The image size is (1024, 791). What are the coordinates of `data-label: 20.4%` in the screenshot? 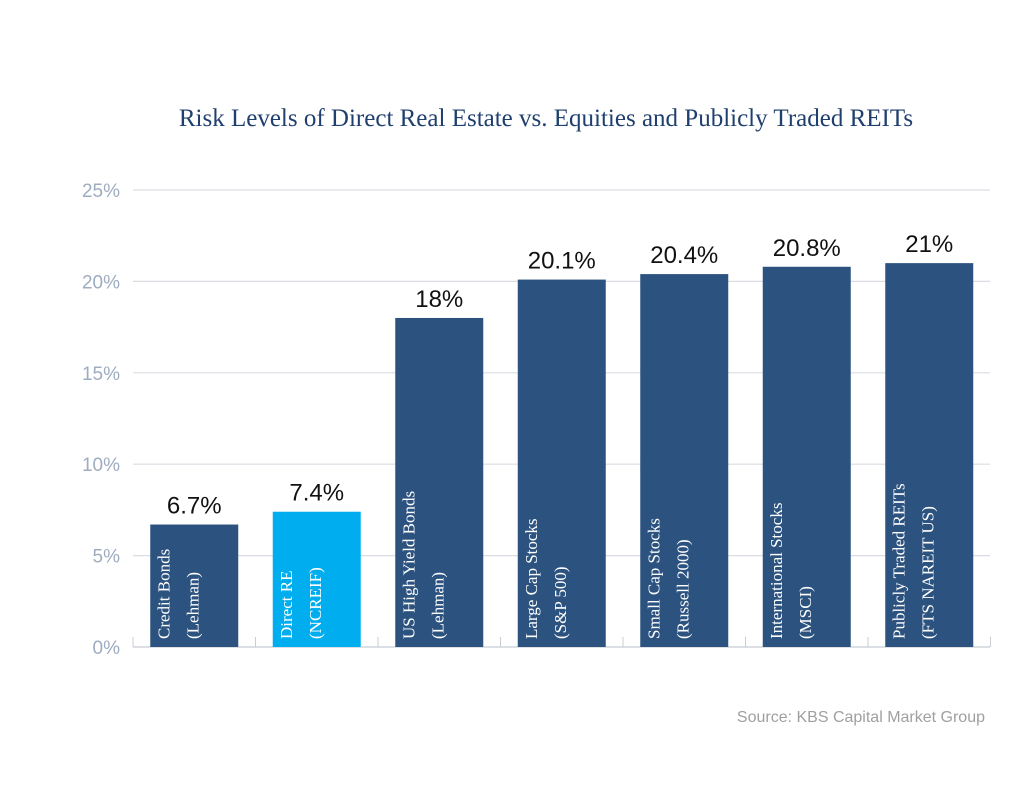 It's located at (684, 255).